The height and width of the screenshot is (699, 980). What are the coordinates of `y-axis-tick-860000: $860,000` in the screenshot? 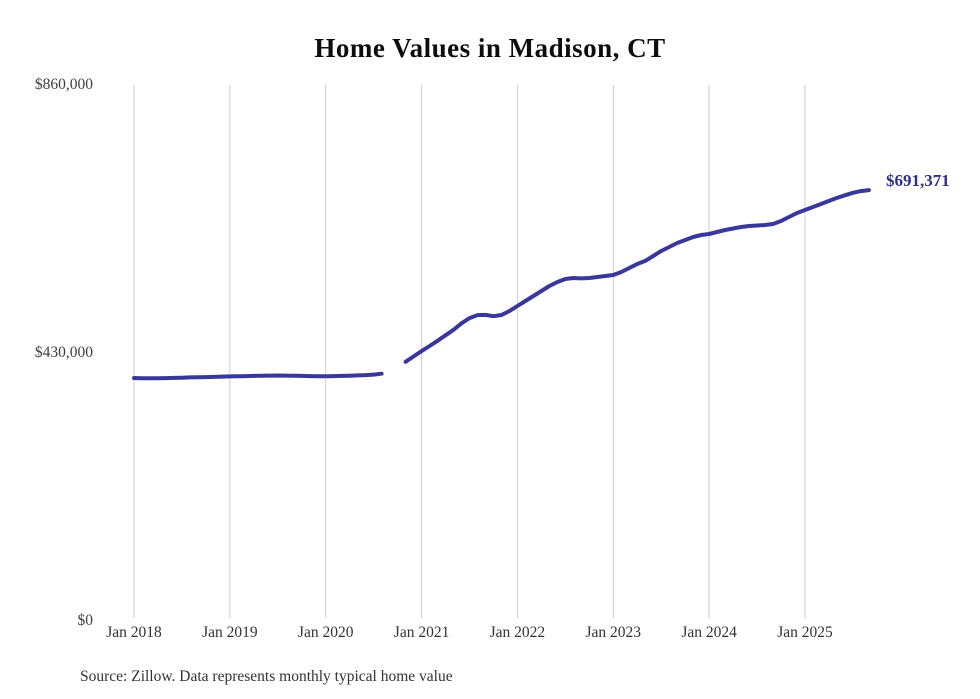 It's located at (63, 84).